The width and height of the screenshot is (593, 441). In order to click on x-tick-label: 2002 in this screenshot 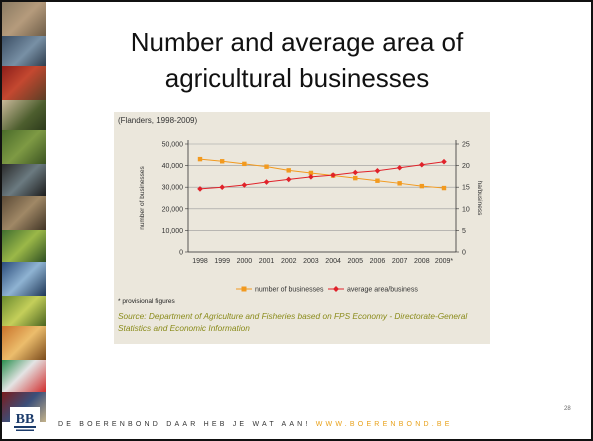, I will do `click(289, 261)`.